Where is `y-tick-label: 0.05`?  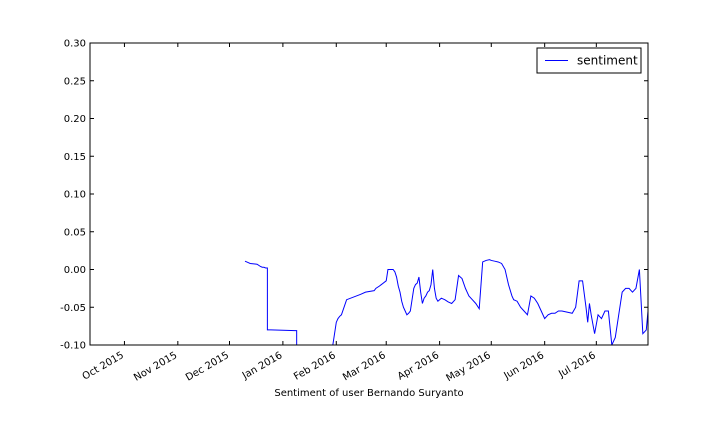
y-tick-label: 0.05 is located at coordinates (75, 232).